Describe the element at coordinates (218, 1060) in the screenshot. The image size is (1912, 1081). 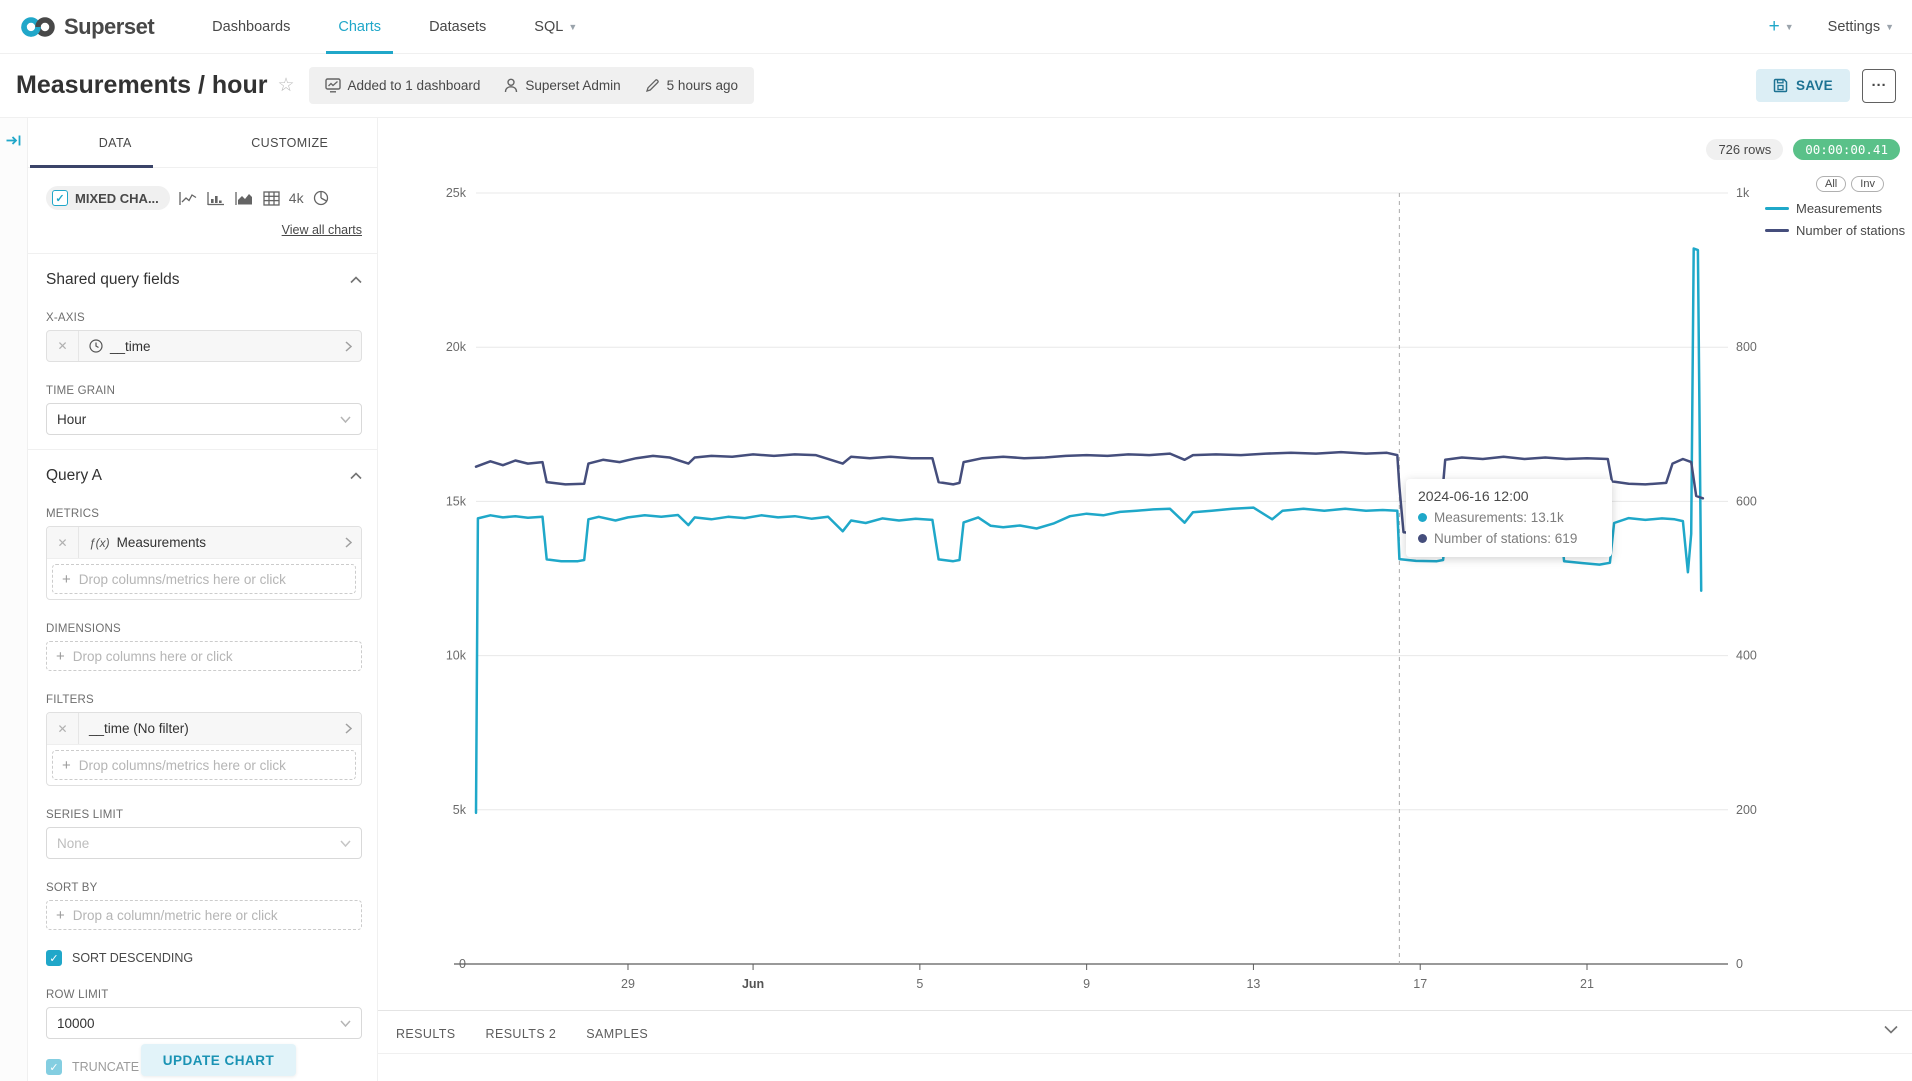
I see `update-chart-button: UPDATE CHART` at that location.